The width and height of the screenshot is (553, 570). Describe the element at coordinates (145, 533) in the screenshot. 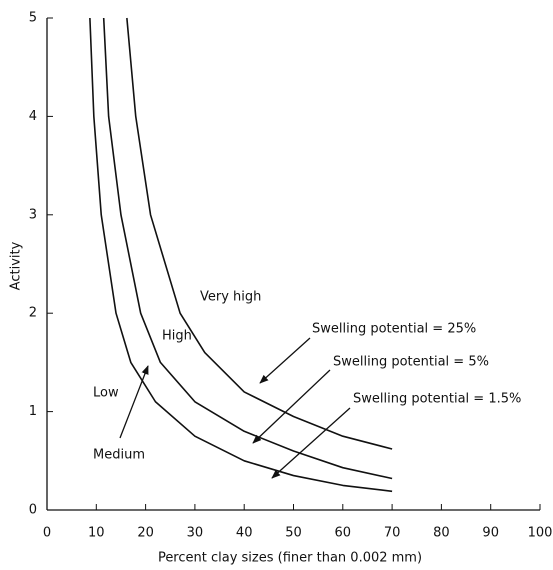

I see `x-tick-label: 20` at that location.